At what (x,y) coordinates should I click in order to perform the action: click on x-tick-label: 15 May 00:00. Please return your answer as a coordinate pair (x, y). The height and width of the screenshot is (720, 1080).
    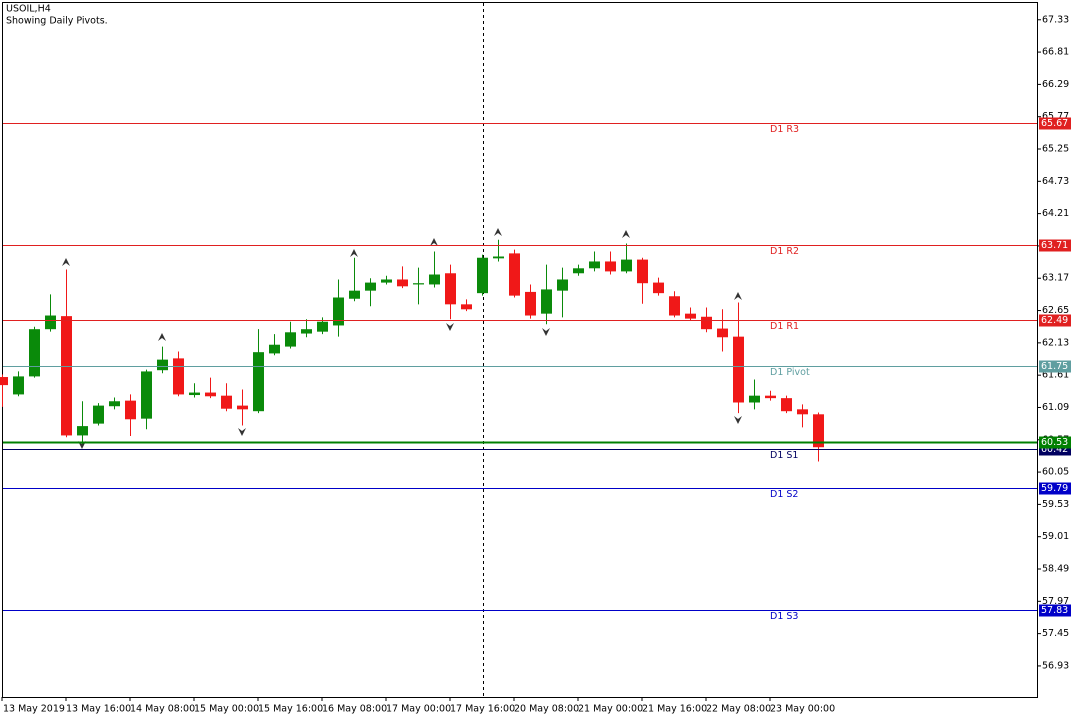
    Looking at the image, I should click on (226, 709).